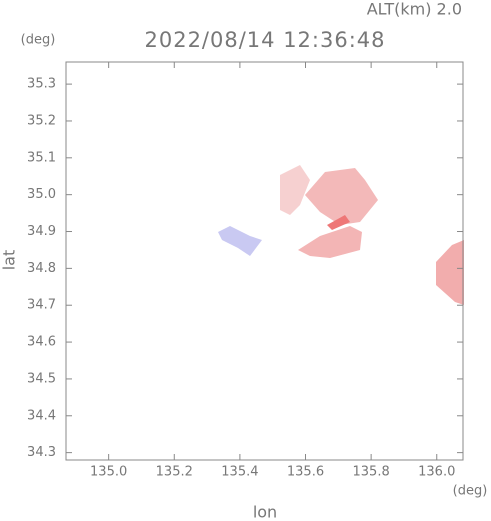  What do you see at coordinates (108, 472) in the screenshot?
I see `x-tick-label: 135.0` at bounding box center [108, 472].